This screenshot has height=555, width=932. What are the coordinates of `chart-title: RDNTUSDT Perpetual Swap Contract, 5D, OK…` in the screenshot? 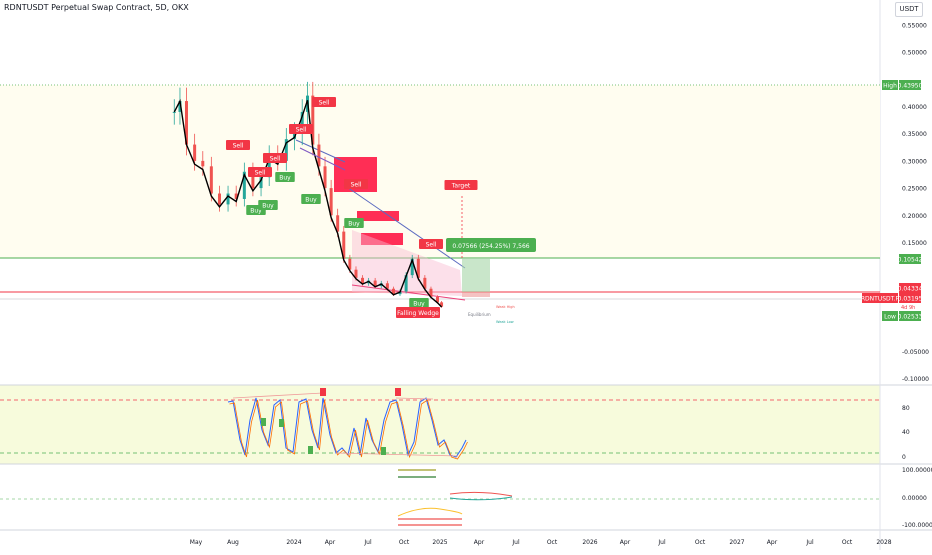 It's located at (96, 7).